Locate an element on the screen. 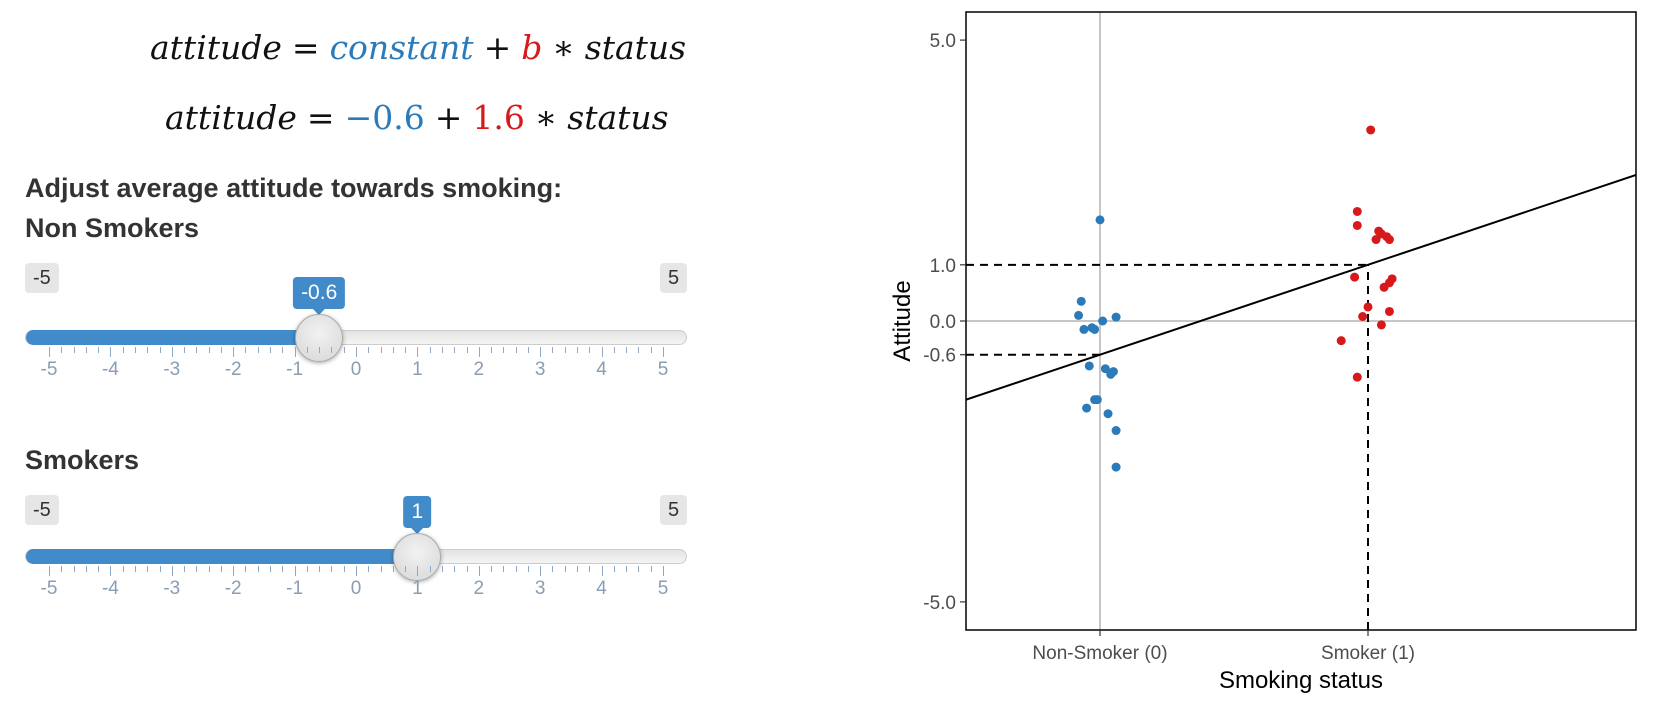 The height and width of the screenshot is (707, 1655). slider-tick-label: -2 is located at coordinates (233, 369).